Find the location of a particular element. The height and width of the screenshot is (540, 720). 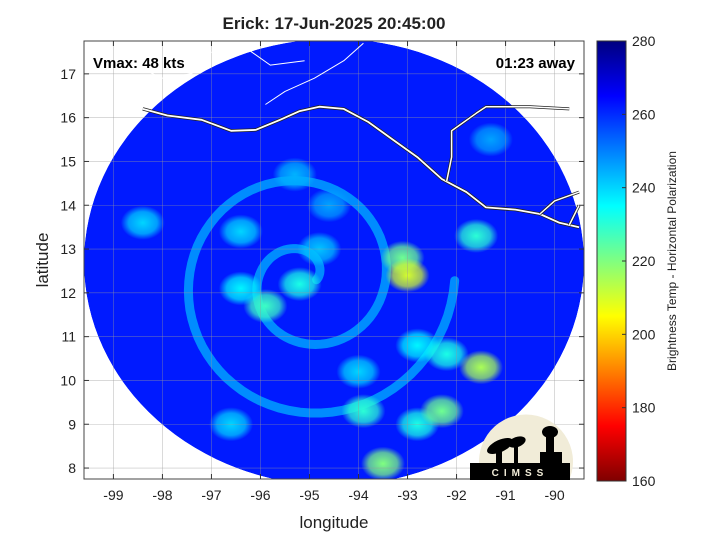

x-tick-label: -95 is located at coordinates (309, 495).